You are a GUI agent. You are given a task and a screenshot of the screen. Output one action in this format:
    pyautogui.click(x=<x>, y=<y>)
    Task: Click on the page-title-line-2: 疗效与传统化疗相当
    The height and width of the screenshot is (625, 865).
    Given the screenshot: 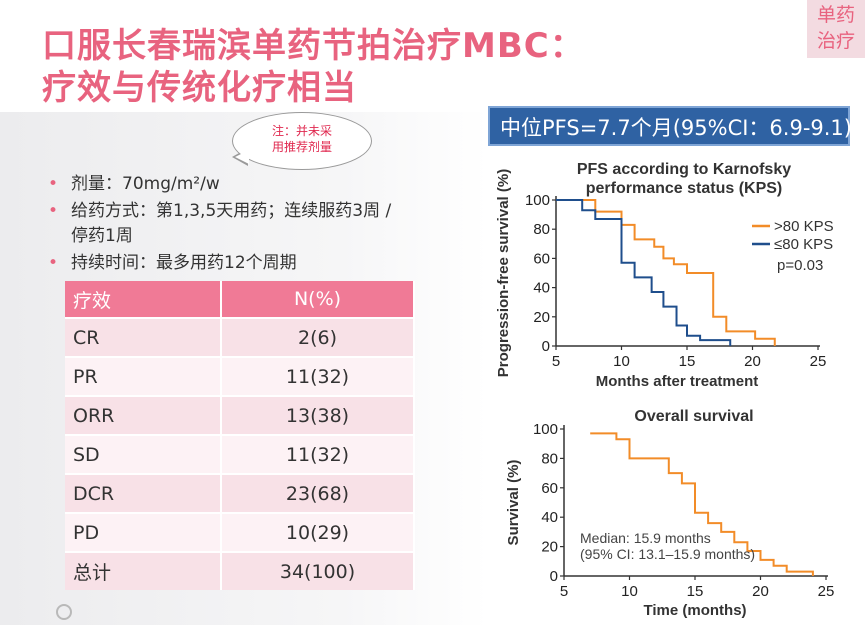 What is the action you would take?
    pyautogui.click(x=199, y=88)
    